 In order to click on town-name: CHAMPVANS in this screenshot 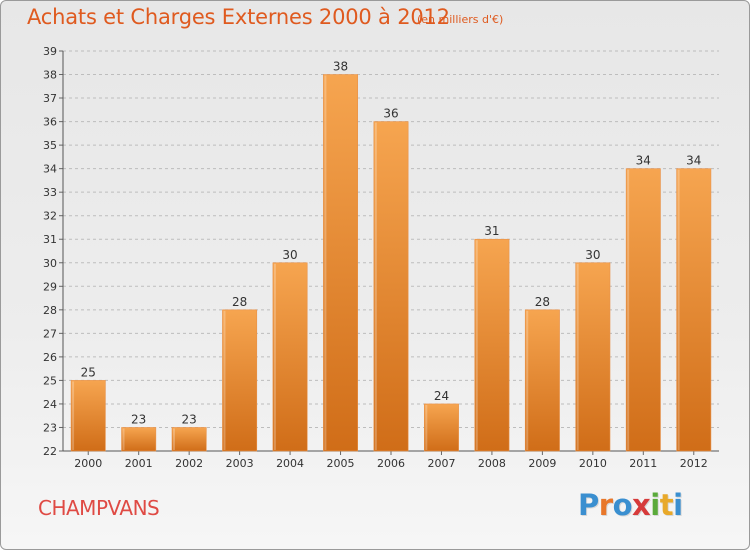, I will do `click(99, 508)`.